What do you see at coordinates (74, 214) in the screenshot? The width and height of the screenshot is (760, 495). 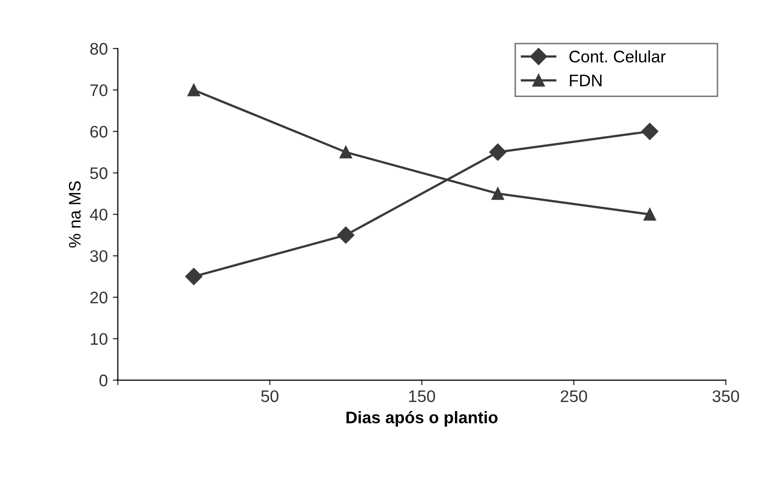 I see `y-axis-title: % na MS` at bounding box center [74, 214].